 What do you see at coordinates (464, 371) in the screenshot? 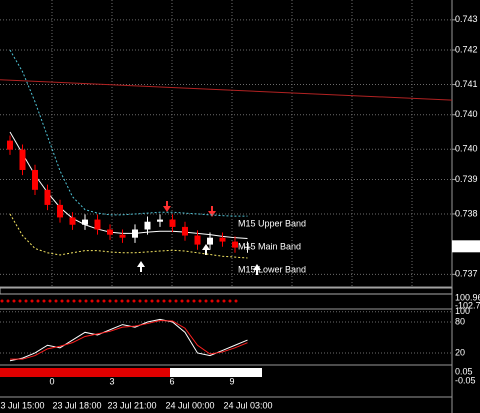
I see `indicator-label: 0.05` at bounding box center [464, 371].